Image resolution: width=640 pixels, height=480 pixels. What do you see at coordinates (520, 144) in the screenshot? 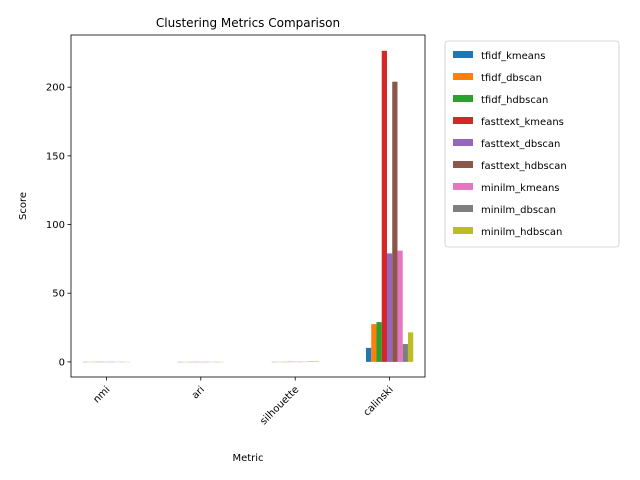
I see `legend-label-fasttext_dbscan: fasttext_dbscan` at bounding box center [520, 144].